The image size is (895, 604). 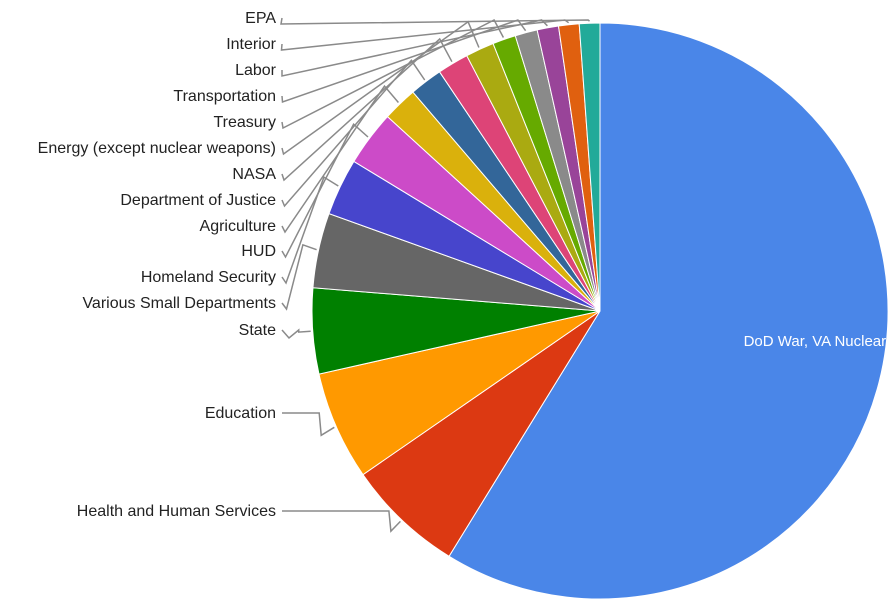 What do you see at coordinates (435, 21) in the screenshot?
I see `leader-line-epa` at bounding box center [435, 21].